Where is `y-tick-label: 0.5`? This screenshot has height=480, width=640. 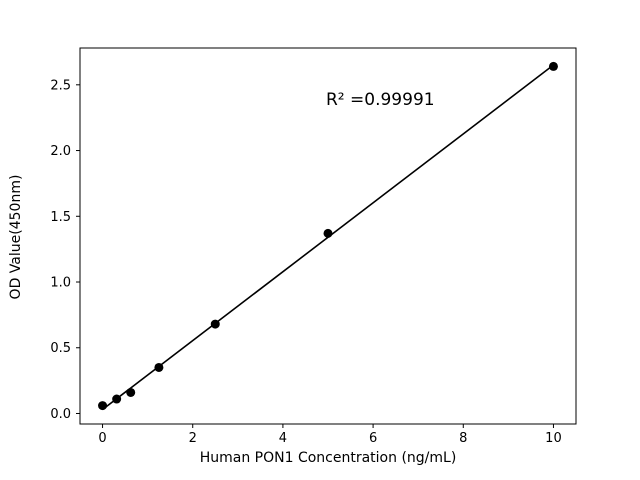 y-tick-label: 0.5 is located at coordinates (60, 348).